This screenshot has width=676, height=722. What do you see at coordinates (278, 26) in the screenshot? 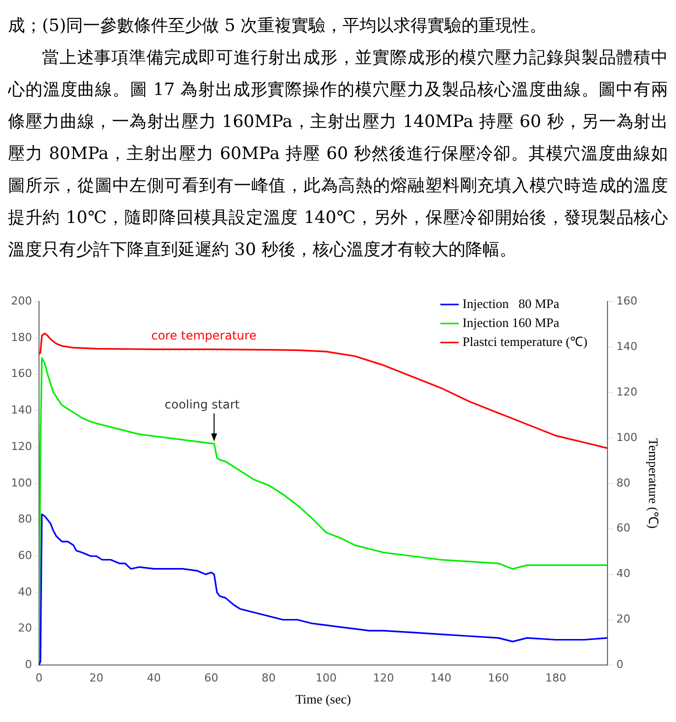
I see `text: 成；(5)同一參數條件至少做 5 次重複實驗，平均以求得實驗的重現性。` at bounding box center [278, 26].